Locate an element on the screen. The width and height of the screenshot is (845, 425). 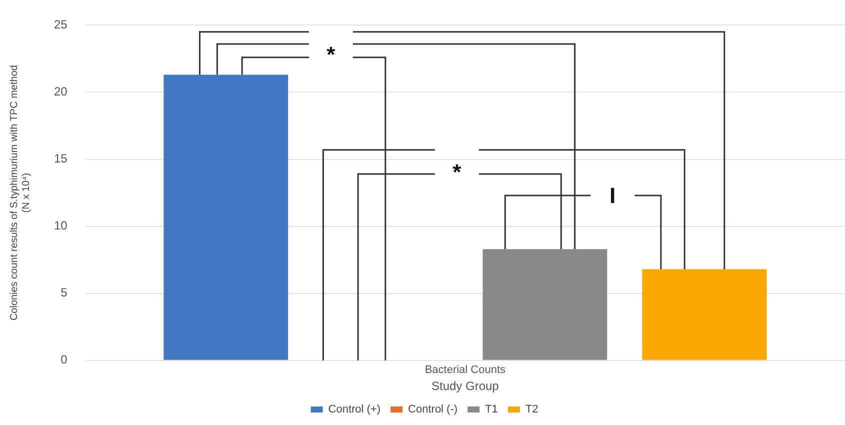
annotation: I is located at coordinates (613, 195).